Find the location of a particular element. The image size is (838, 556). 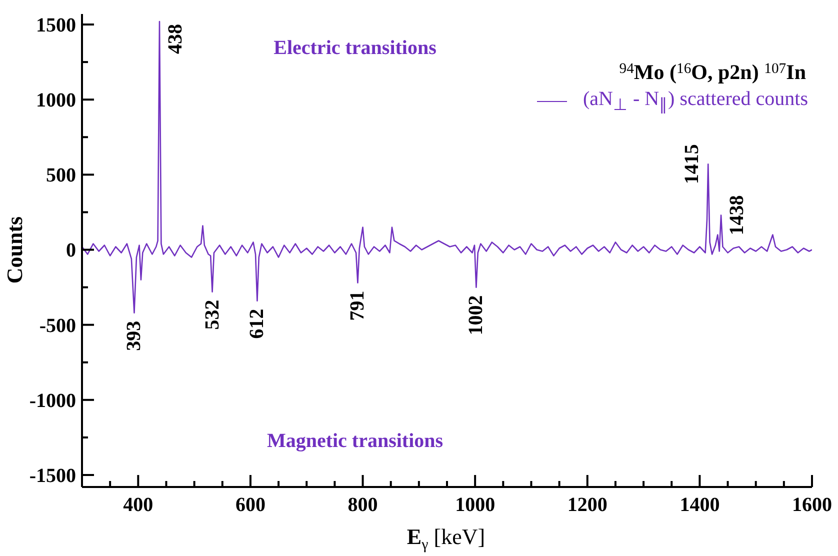

x-axis-title: E$_{γ}$ [keV] is located at coordinates (446, 538).